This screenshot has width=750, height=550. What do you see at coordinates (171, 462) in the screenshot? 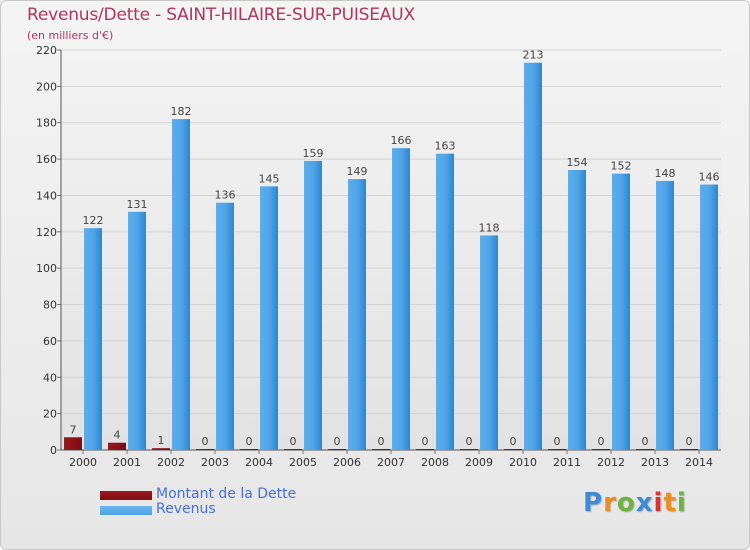
I see `x-tick-label: 2002` at bounding box center [171, 462].